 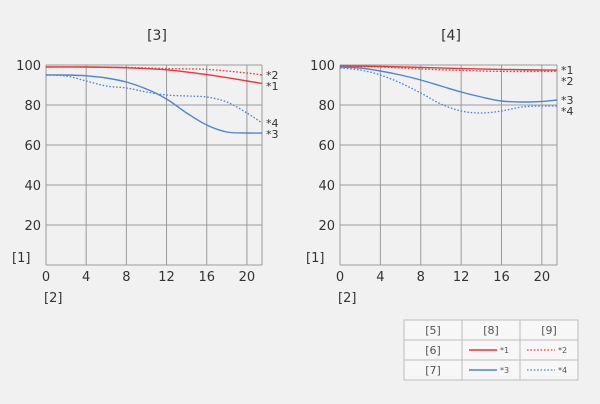 I want to click on chart-title: [4], so click(x=451, y=36).